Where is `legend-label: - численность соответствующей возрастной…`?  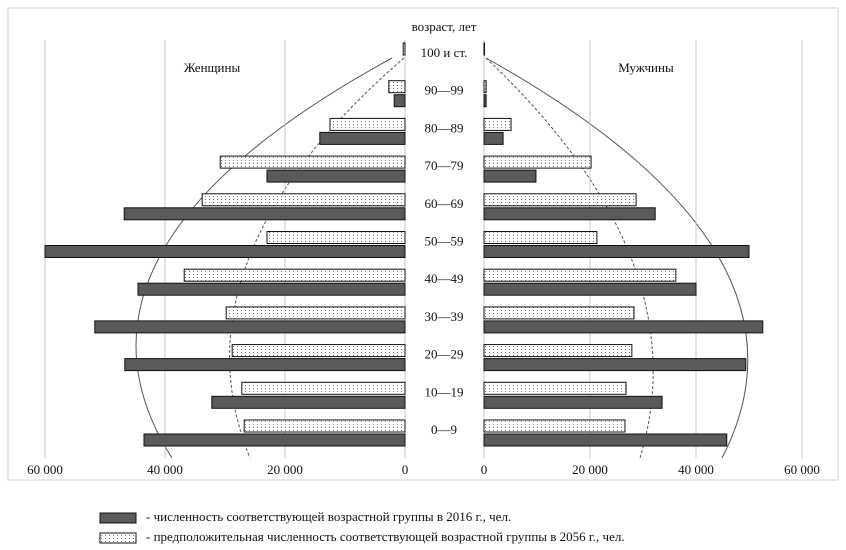 legend-label: - численность соответствующей возрастной… is located at coordinates (328, 516).